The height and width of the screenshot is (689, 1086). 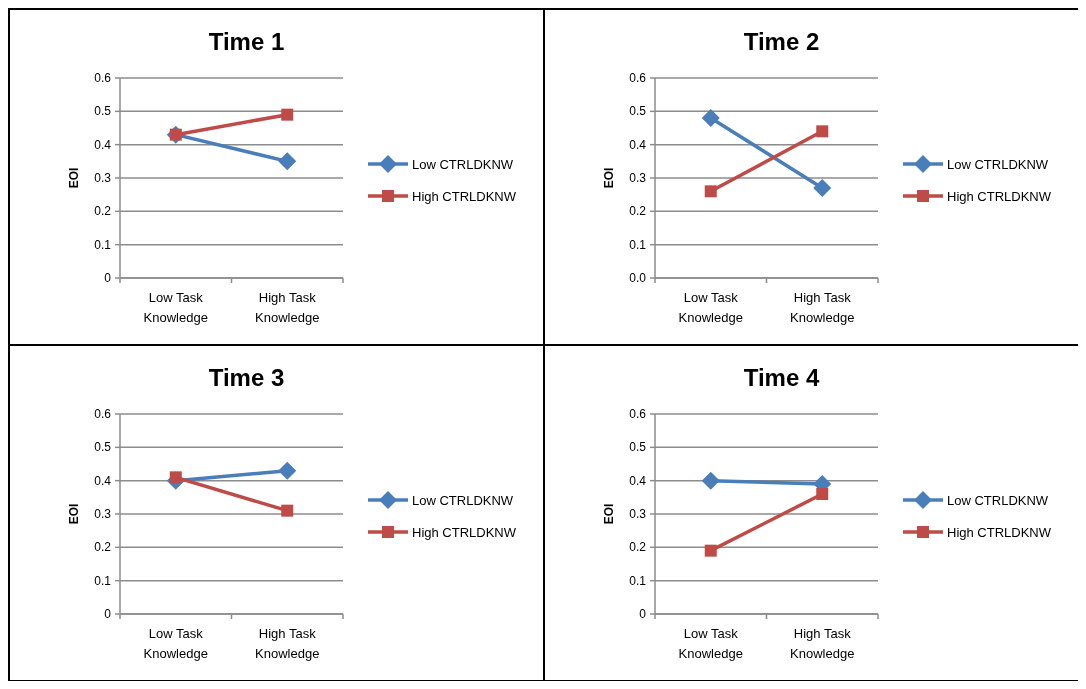 What do you see at coordinates (781, 377) in the screenshot?
I see `chart-title: Time 4` at bounding box center [781, 377].